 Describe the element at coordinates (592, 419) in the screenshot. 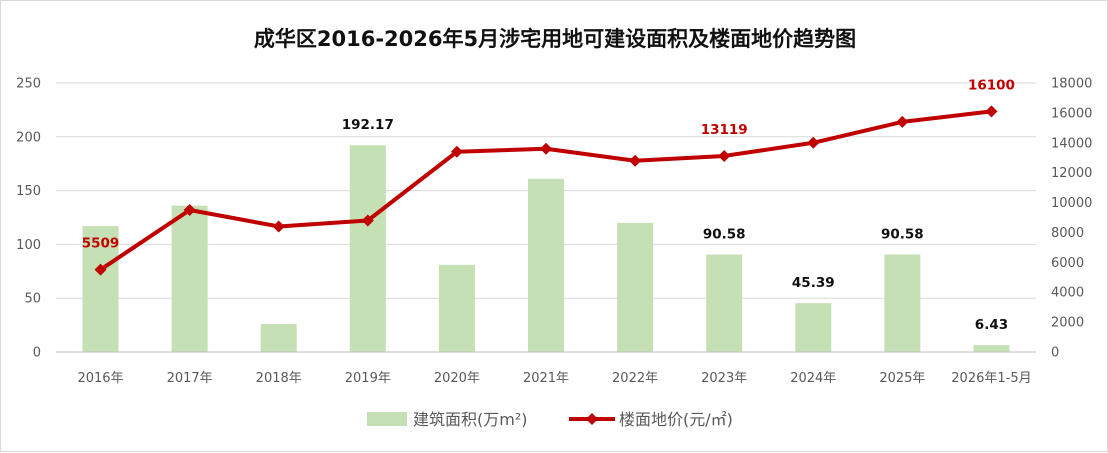

I see `legend-line-marker` at that location.